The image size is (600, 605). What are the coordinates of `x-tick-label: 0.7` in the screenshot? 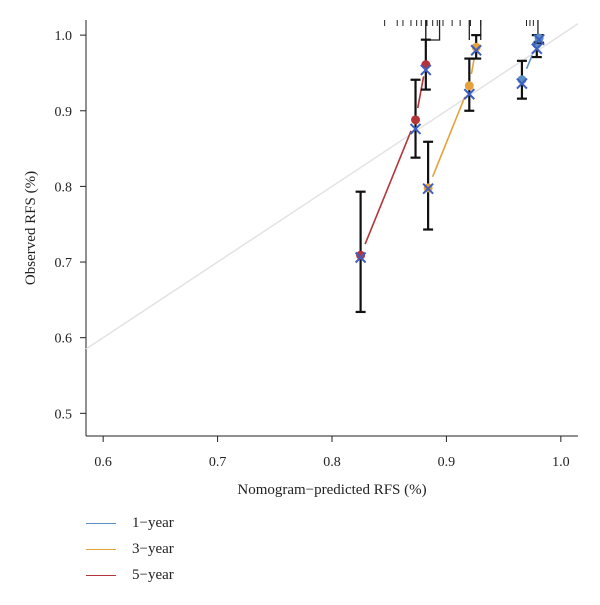 It's located at (218, 462).